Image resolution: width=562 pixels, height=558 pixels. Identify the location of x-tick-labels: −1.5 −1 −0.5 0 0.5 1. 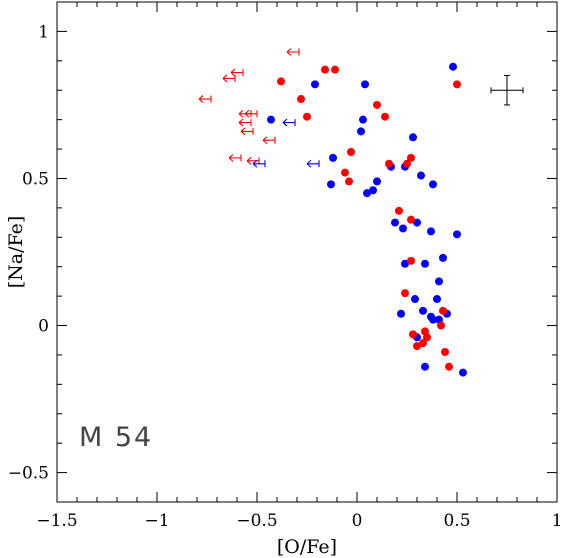
(299, 521).